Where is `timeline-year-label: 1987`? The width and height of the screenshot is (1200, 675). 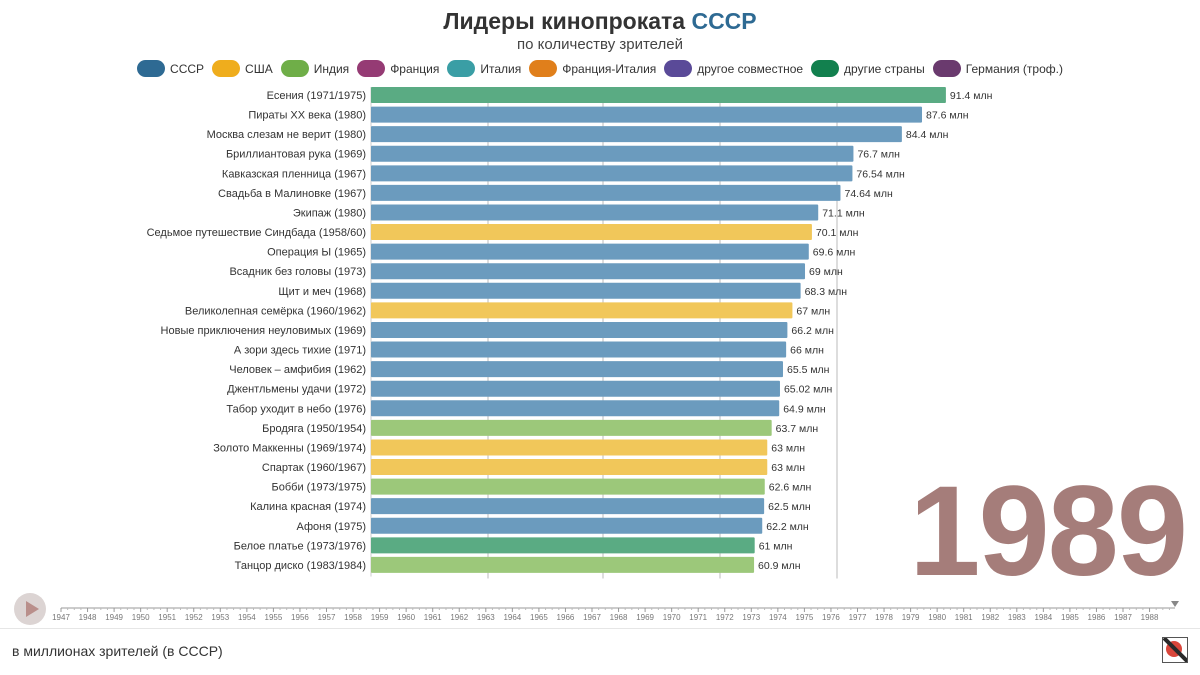 timeline-year-label: 1987 is located at coordinates (1123, 617).